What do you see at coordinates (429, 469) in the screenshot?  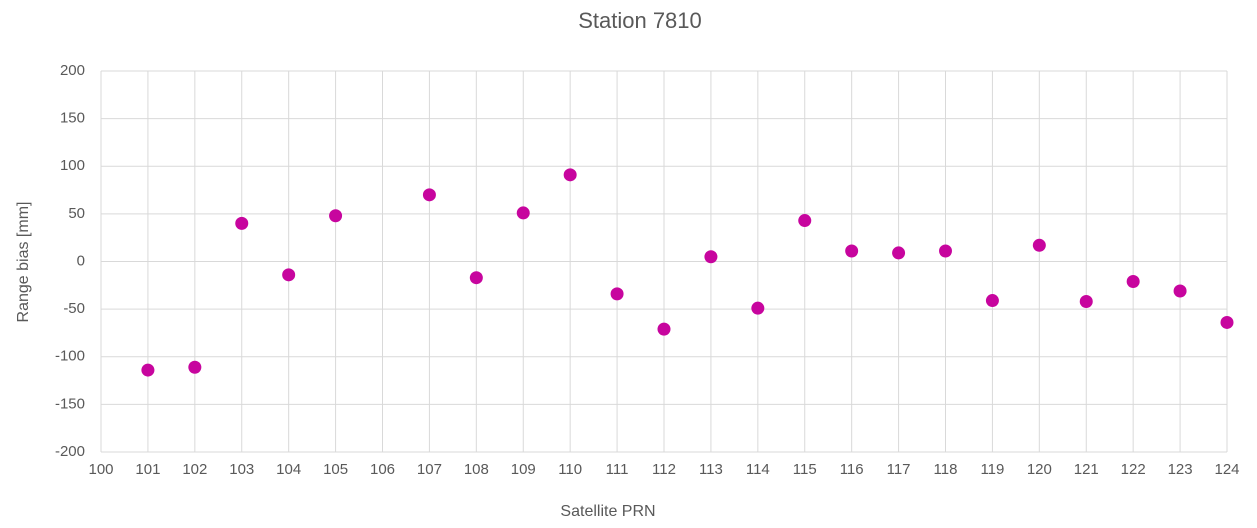 I see `x-tick-label: 107` at bounding box center [429, 469].